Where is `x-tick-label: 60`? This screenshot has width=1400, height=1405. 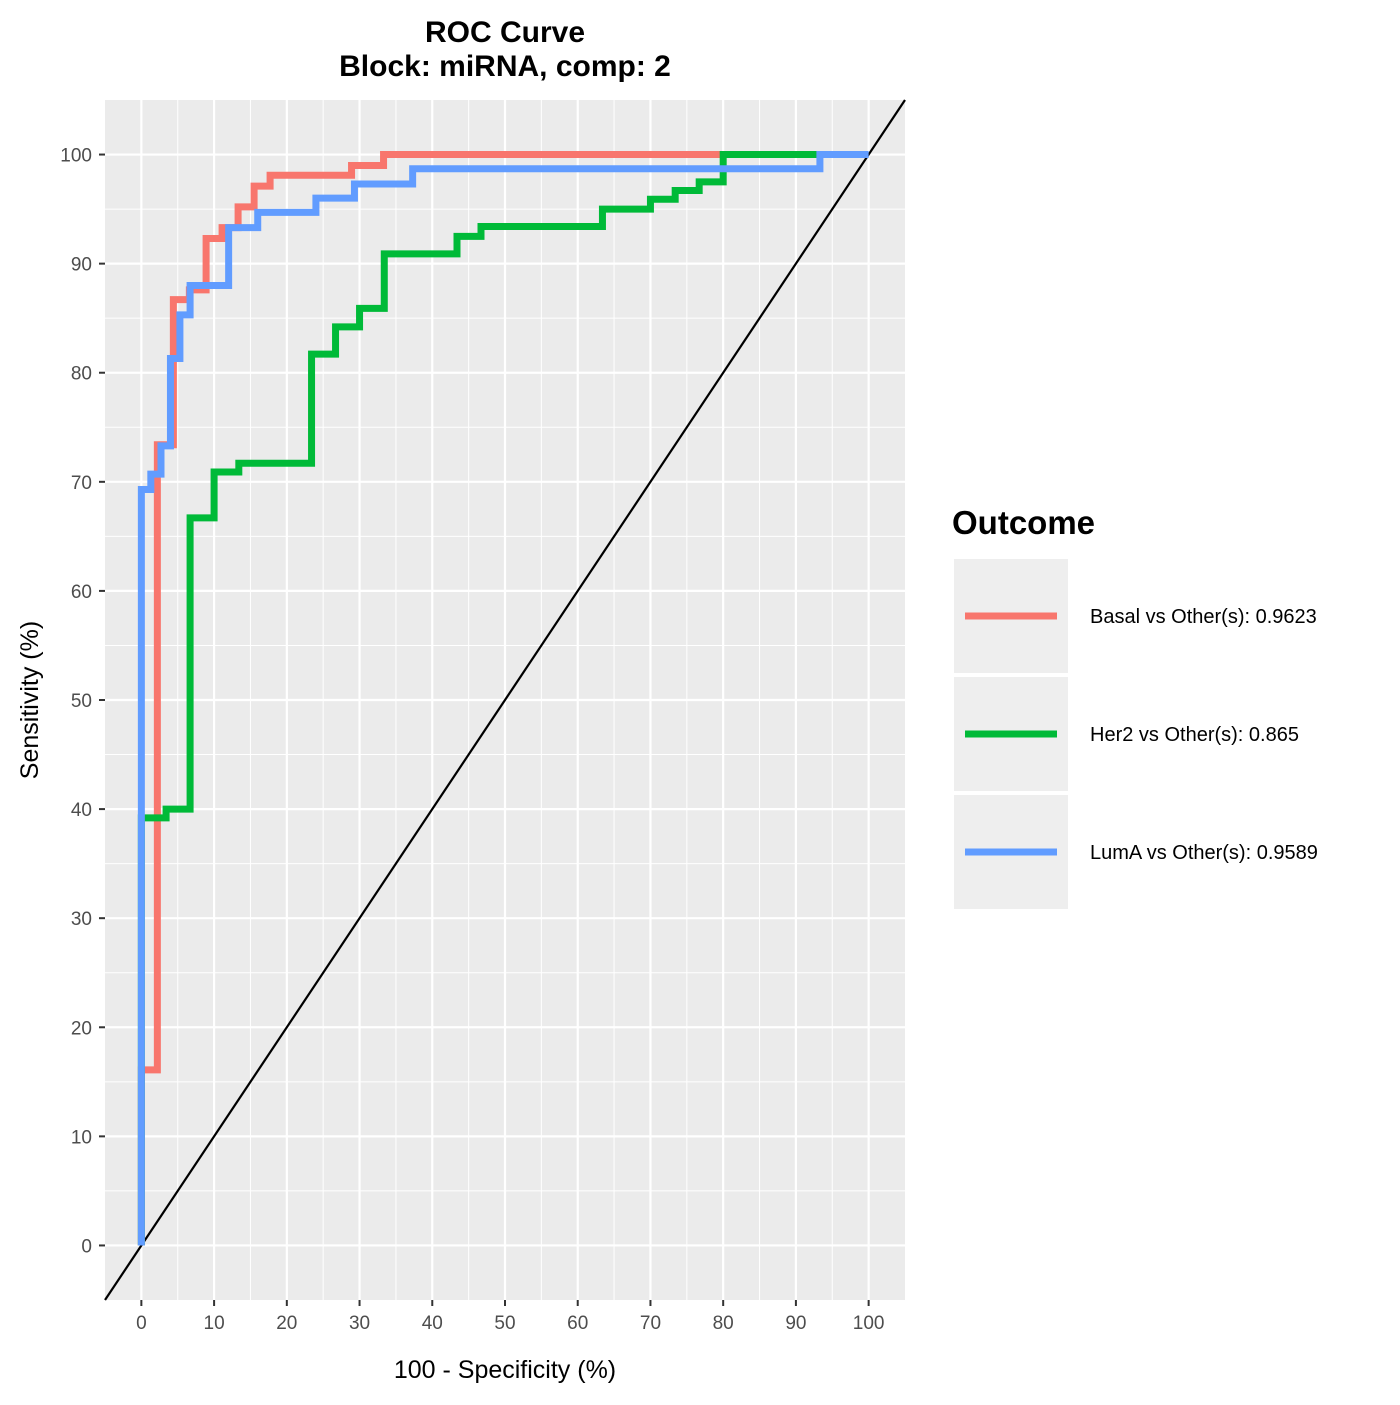 x-tick-label: 60 is located at coordinates (577, 1323).